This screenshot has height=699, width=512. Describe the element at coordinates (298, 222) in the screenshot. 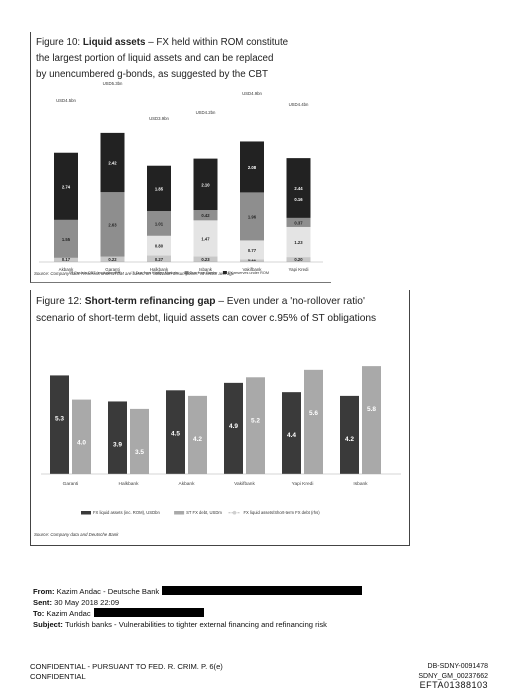

I see `segment-value-label: 0.37` at that location.